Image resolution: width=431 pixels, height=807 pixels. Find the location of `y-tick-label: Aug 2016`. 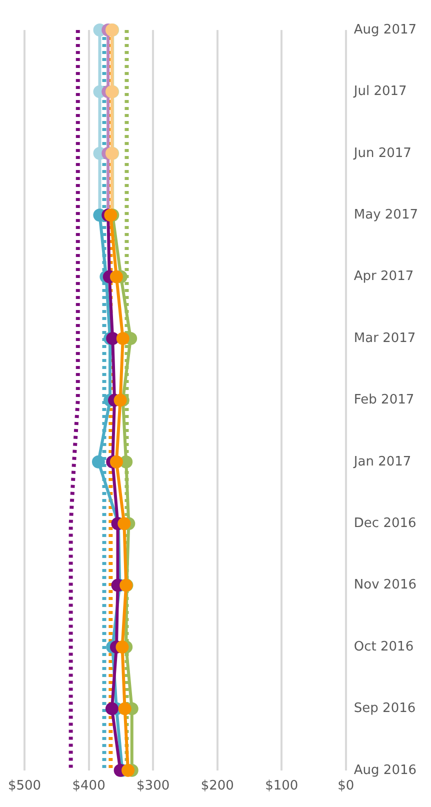

y-tick-label: Aug 2016 is located at coordinates (385, 770).